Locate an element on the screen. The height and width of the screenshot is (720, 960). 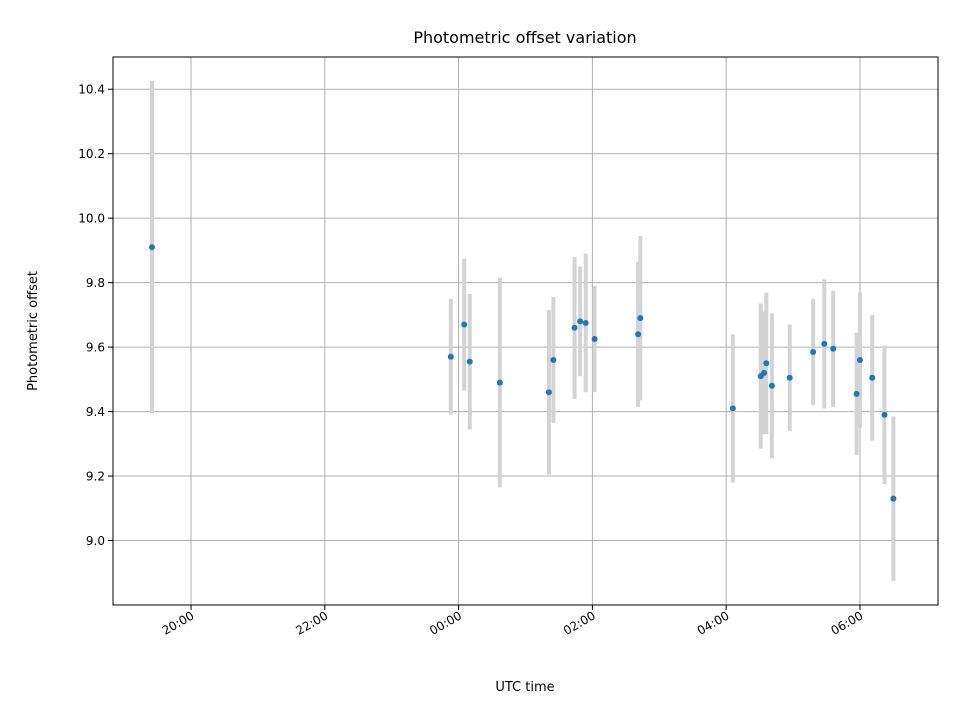
x-tick-label: 02:00 is located at coordinates (579, 622).